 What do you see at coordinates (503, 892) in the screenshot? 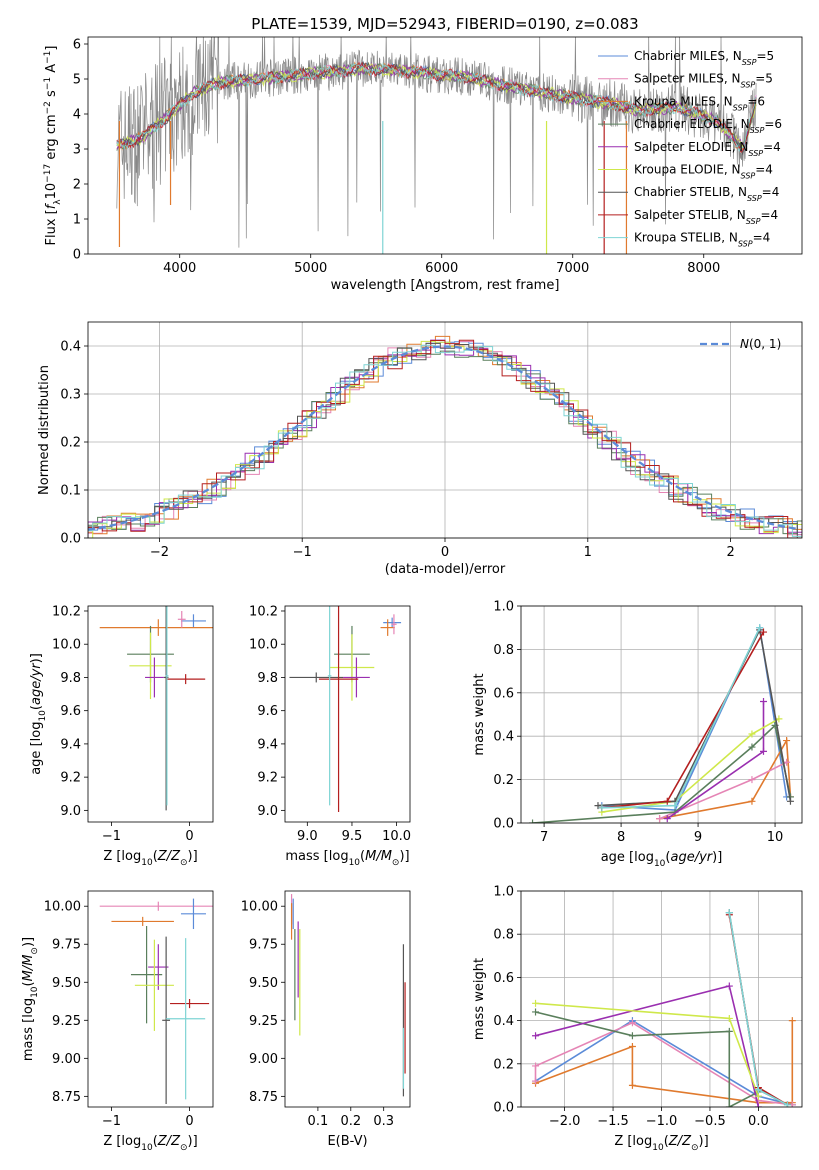
I see `y-tick-label: 1.0` at bounding box center [503, 892].